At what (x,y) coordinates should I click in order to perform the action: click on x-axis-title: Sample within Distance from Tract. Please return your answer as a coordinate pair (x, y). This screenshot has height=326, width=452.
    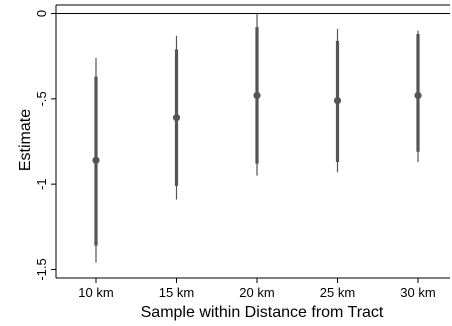
    Looking at the image, I should click on (262, 312).